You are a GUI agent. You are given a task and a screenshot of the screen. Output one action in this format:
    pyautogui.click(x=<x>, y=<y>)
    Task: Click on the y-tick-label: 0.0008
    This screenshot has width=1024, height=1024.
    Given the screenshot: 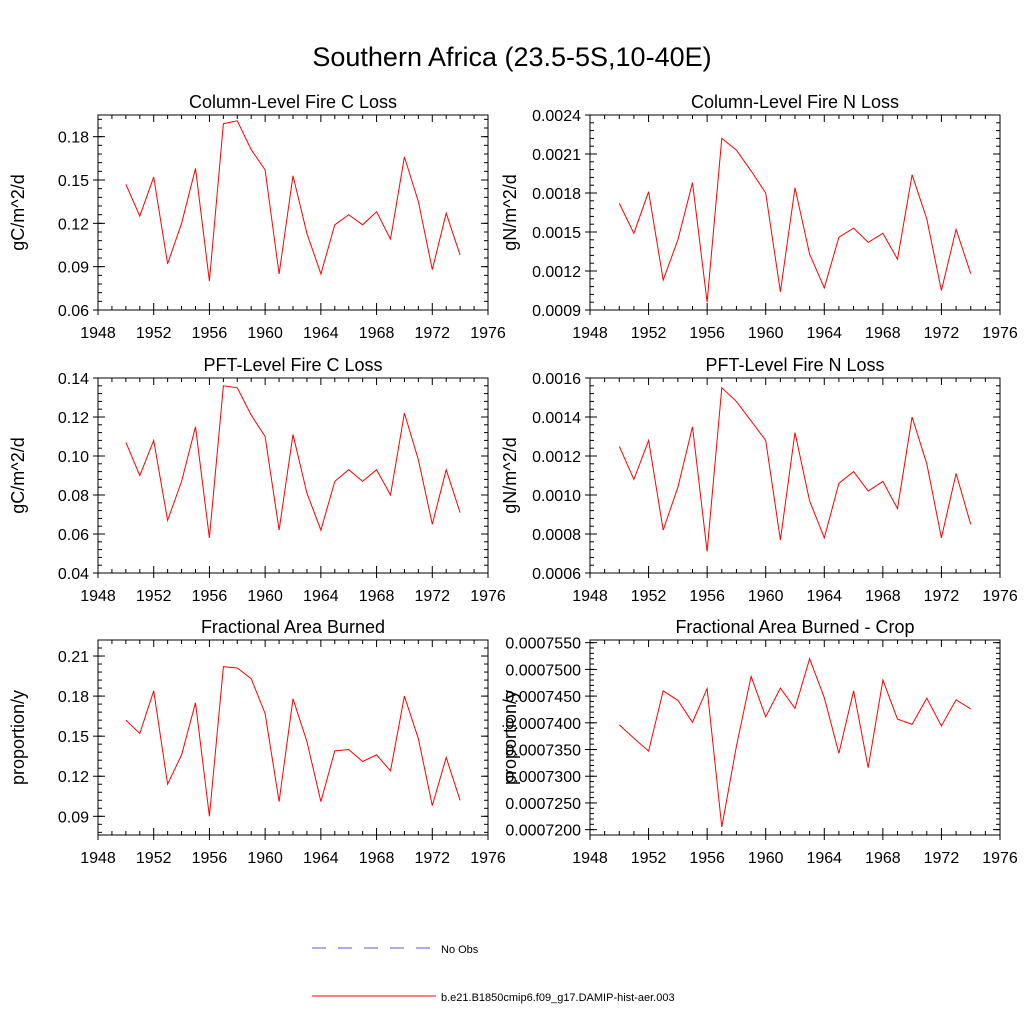 What is the action you would take?
    pyautogui.click(x=556, y=535)
    